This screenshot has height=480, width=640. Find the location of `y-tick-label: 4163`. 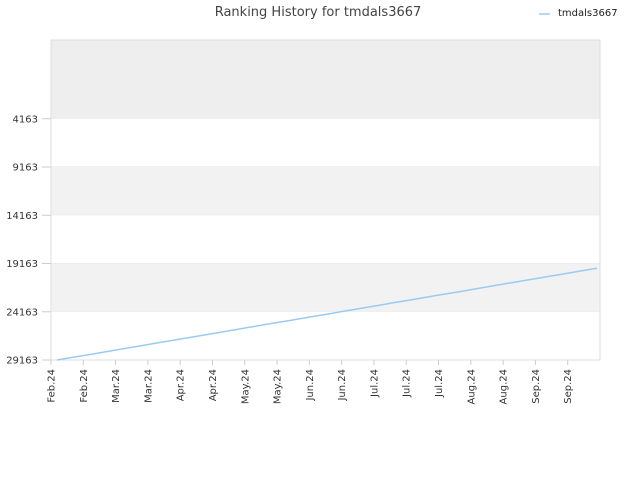

y-tick-label: 4163 is located at coordinates (25, 119).